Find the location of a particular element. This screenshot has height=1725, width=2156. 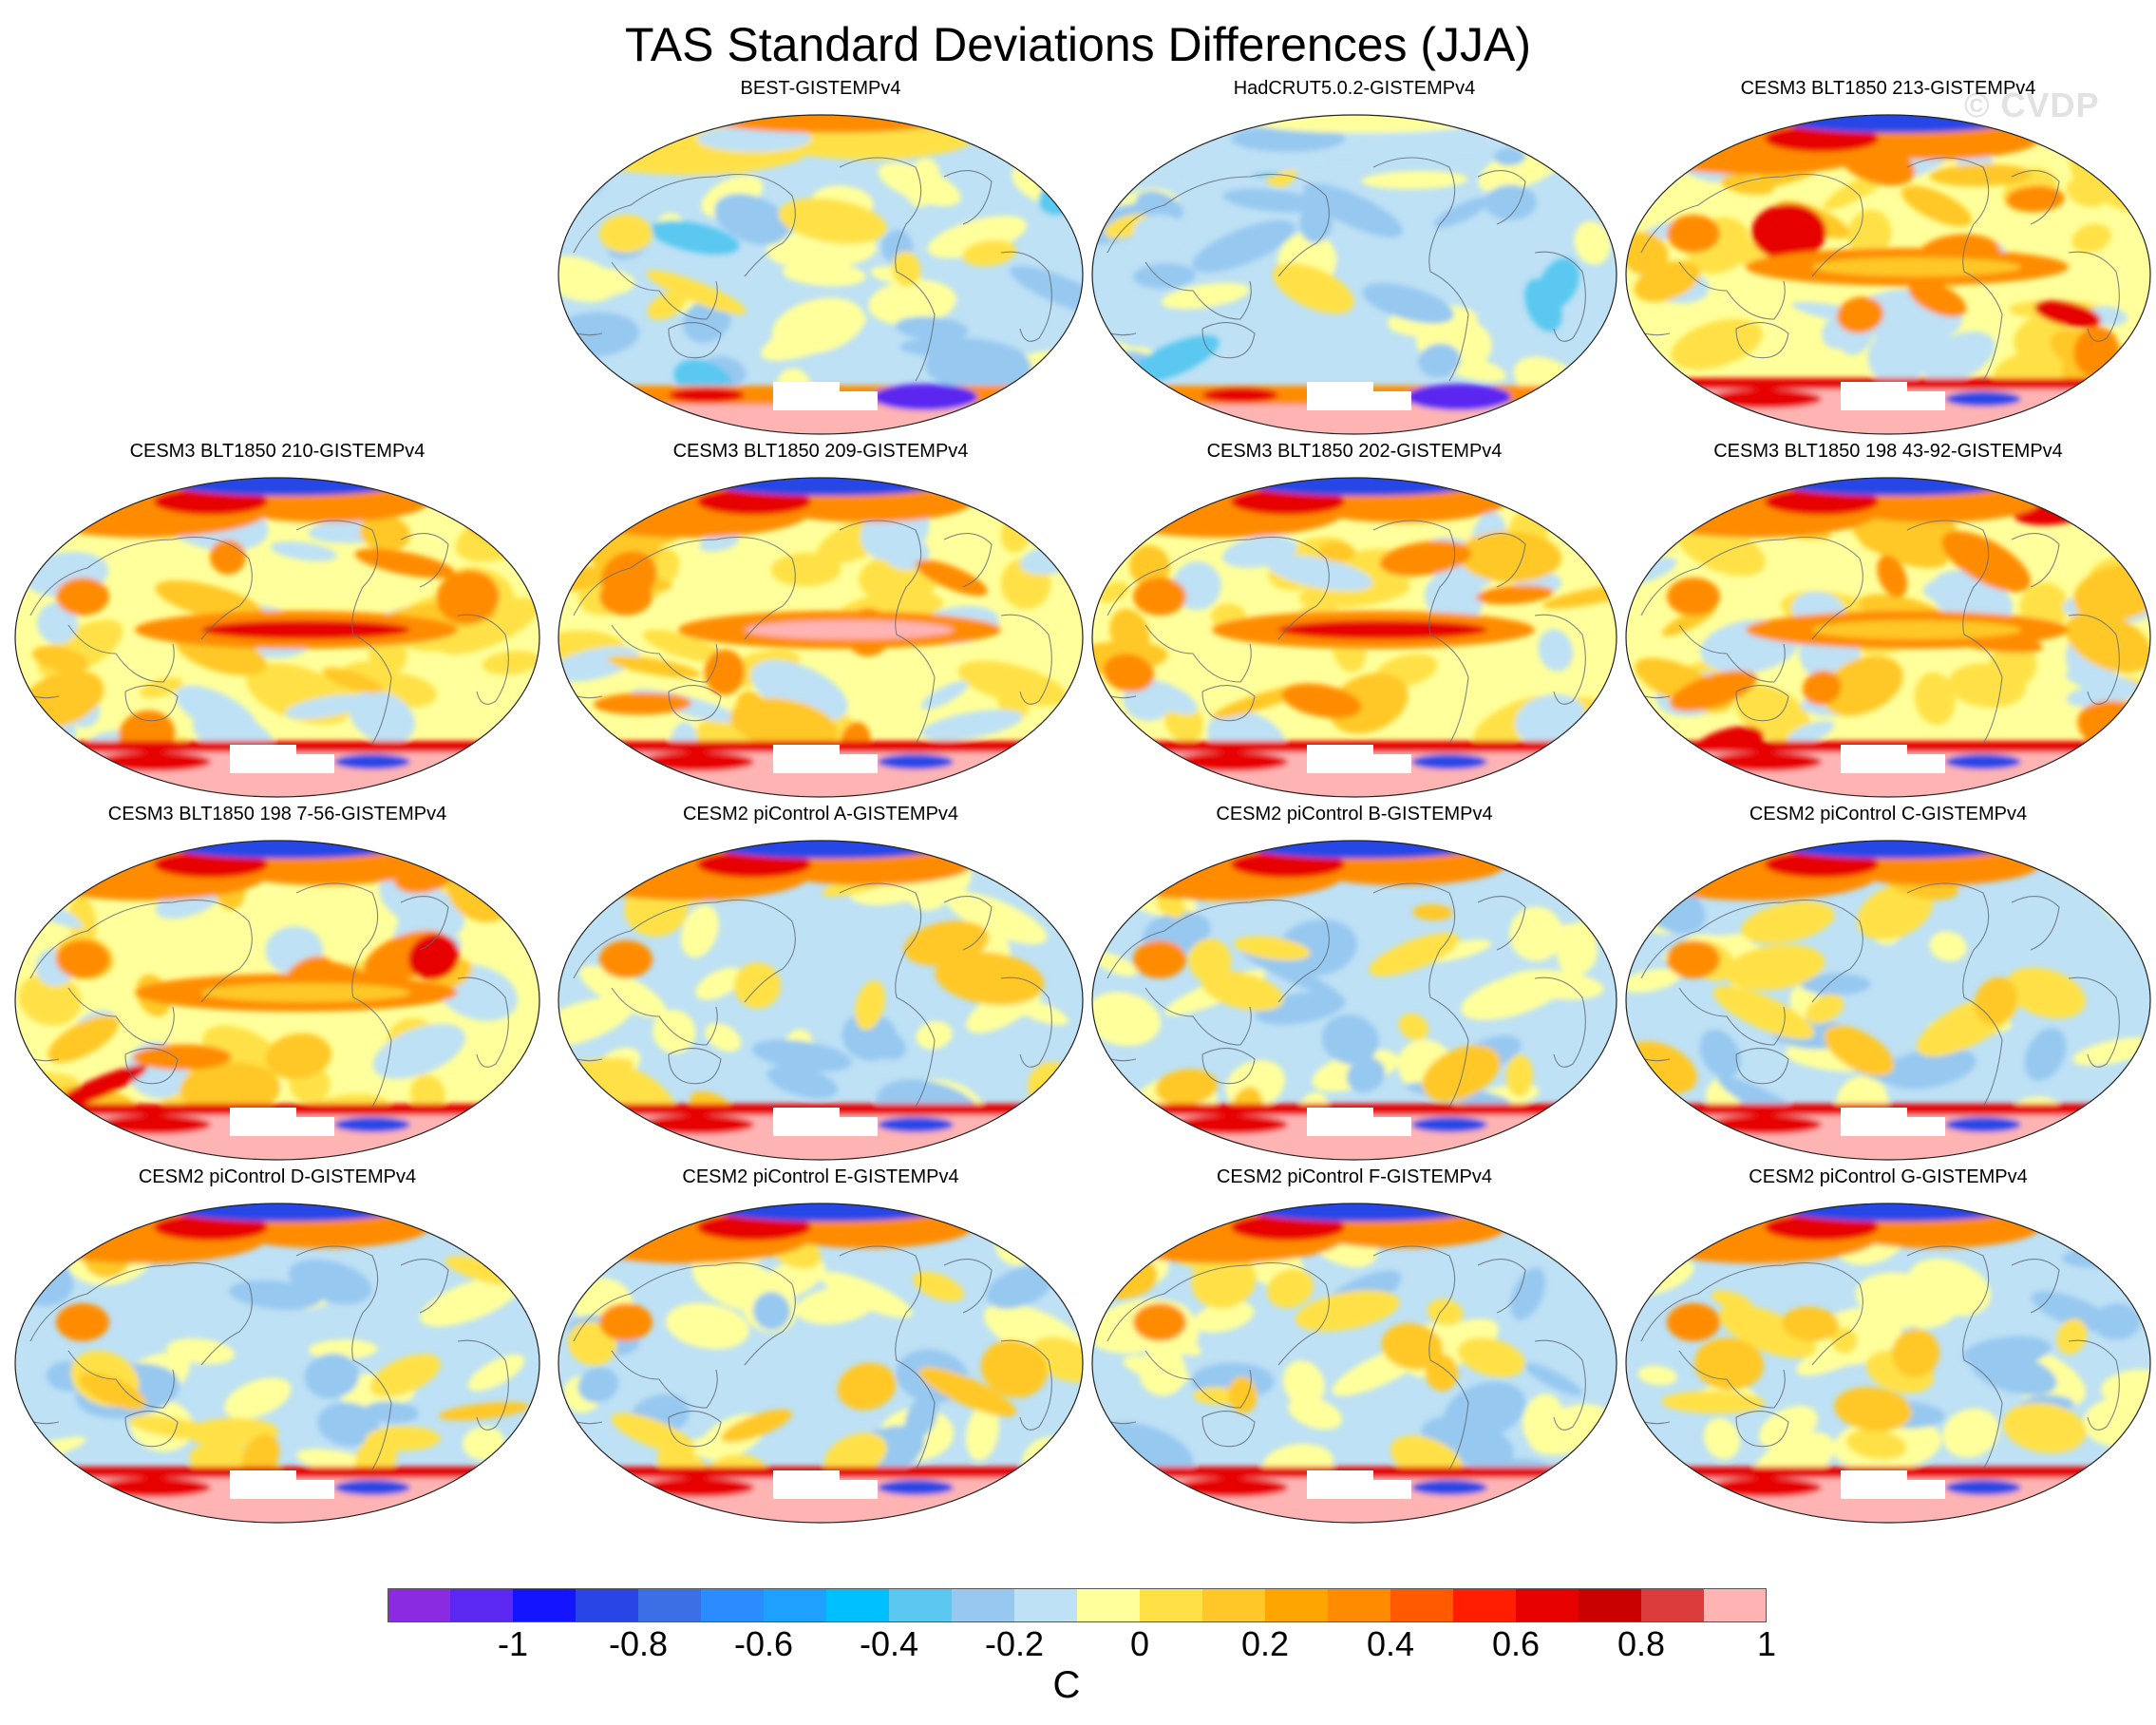

panel-title: CESM3 BLT1850 202-GISTEMPv4 is located at coordinates (1355, 451).